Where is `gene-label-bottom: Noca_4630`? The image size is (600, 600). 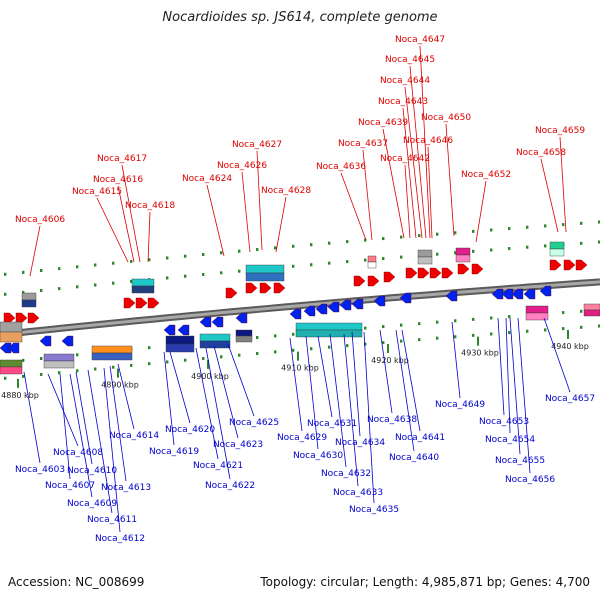 gene-label-bottom: Noca_4630 is located at coordinates (318, 456).